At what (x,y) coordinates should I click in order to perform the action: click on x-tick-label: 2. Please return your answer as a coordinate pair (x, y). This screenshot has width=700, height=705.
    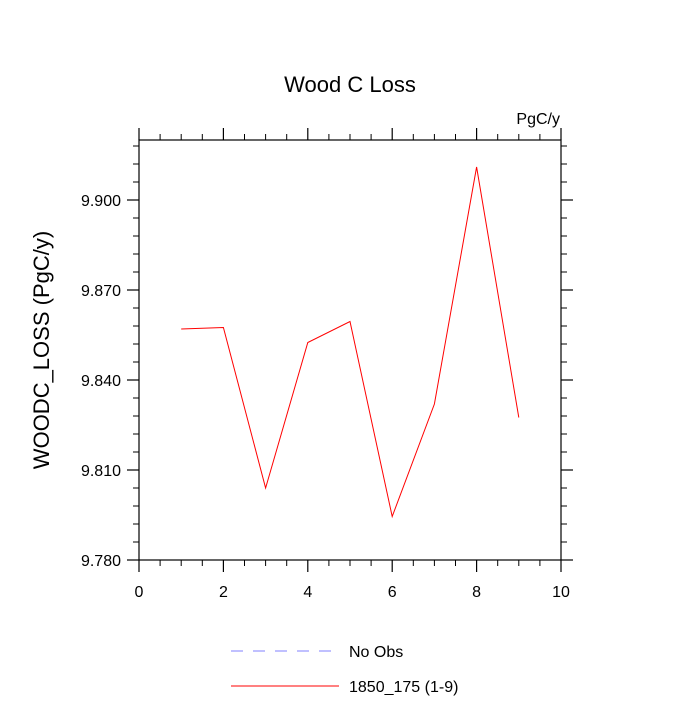
    Looking at the image, I should click on (223, 592).